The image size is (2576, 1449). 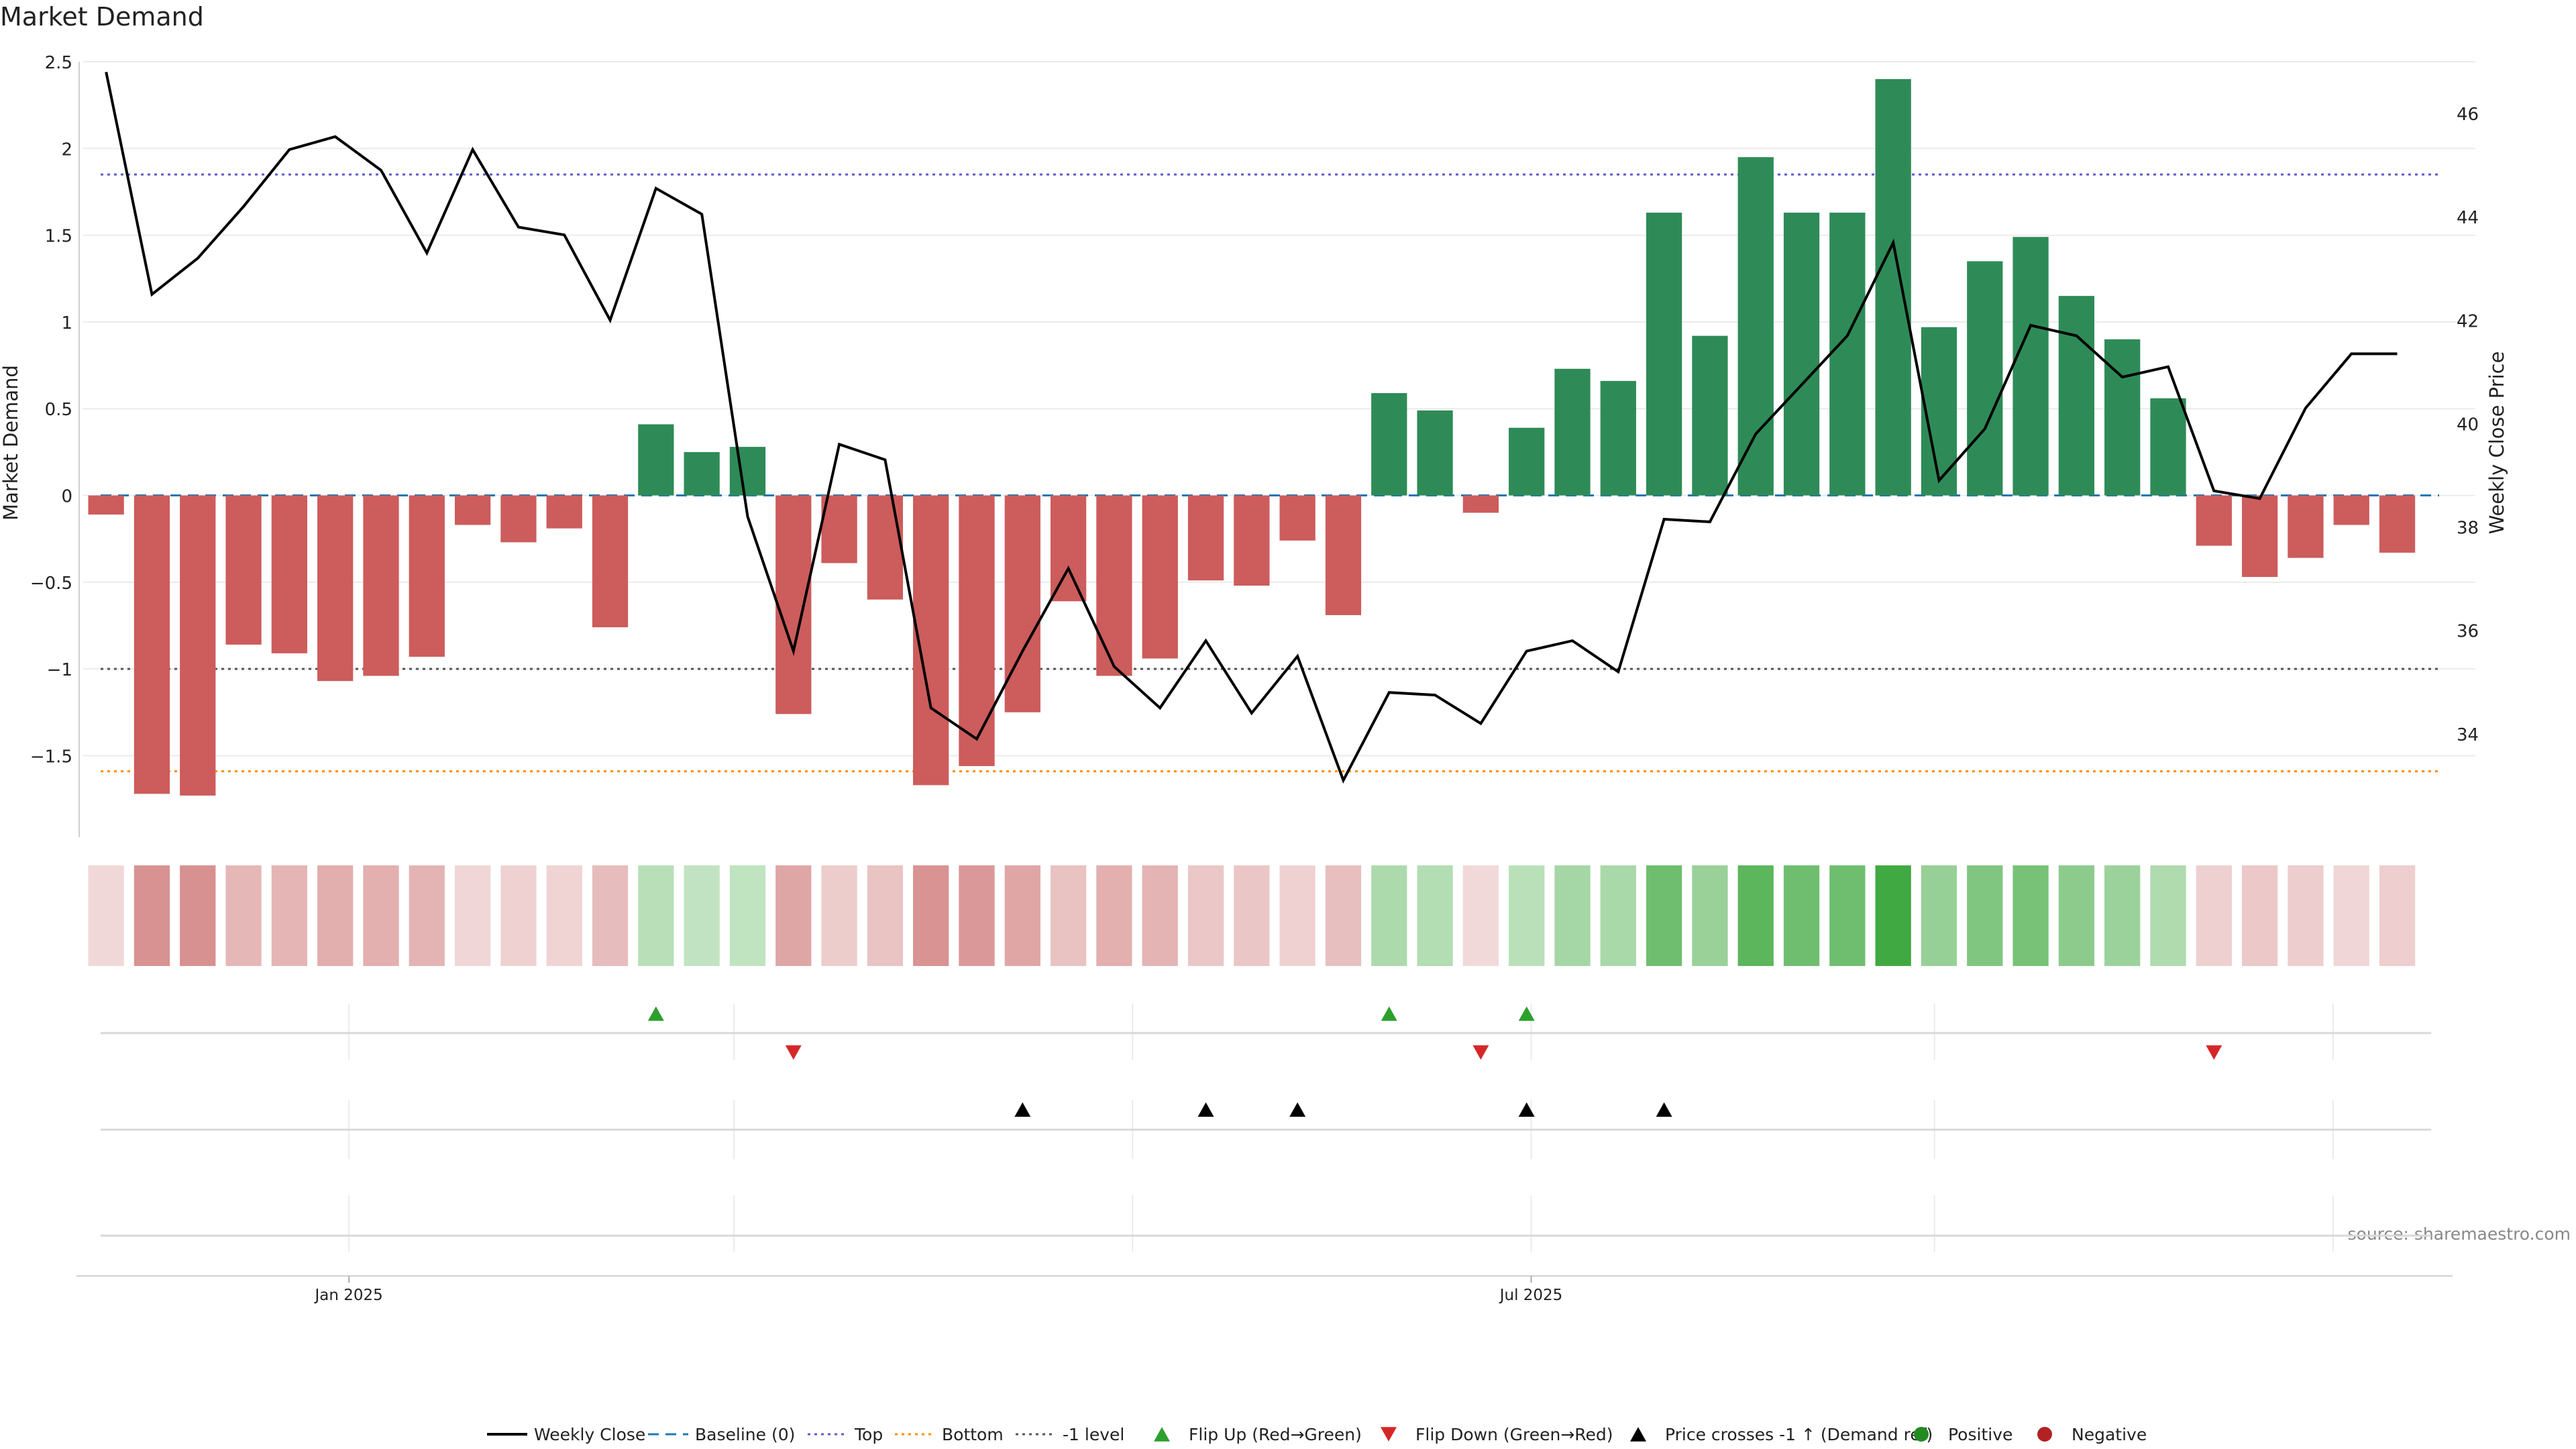 I want to click on flip-up-marker, so click(x=1526, y=1013).